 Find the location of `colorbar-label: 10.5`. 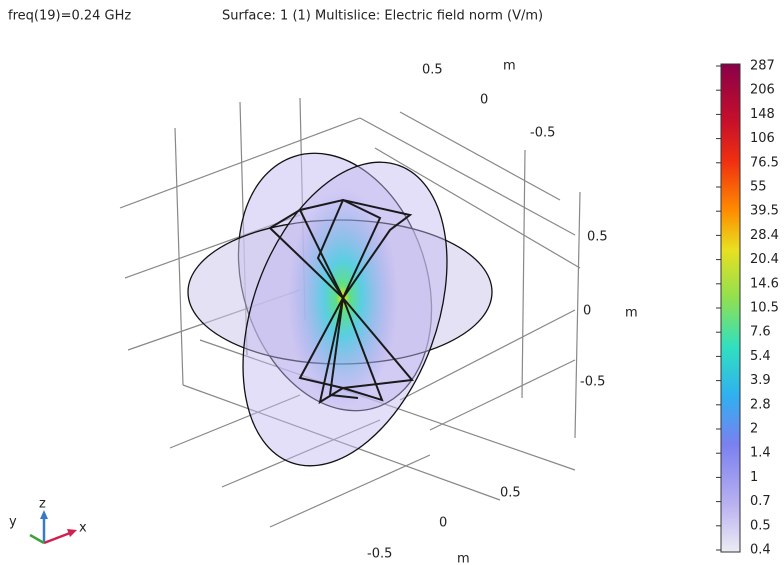

colorbar-label: 10.5 is located at coordinates (764, 308).